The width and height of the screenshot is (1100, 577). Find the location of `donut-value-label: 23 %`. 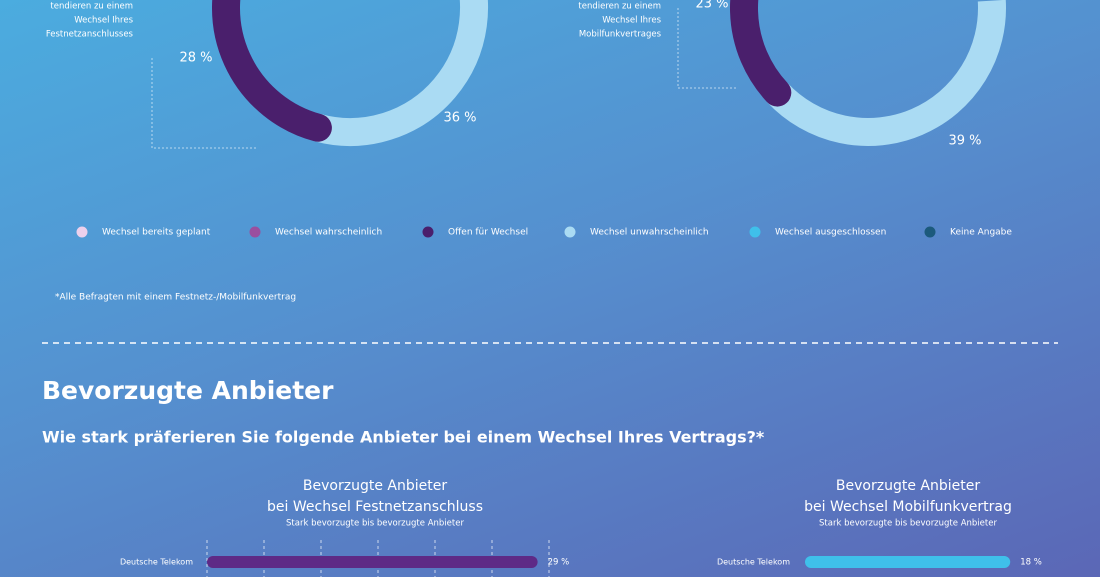

donut-value-label: 23 % is located at coordinates (711, 6).